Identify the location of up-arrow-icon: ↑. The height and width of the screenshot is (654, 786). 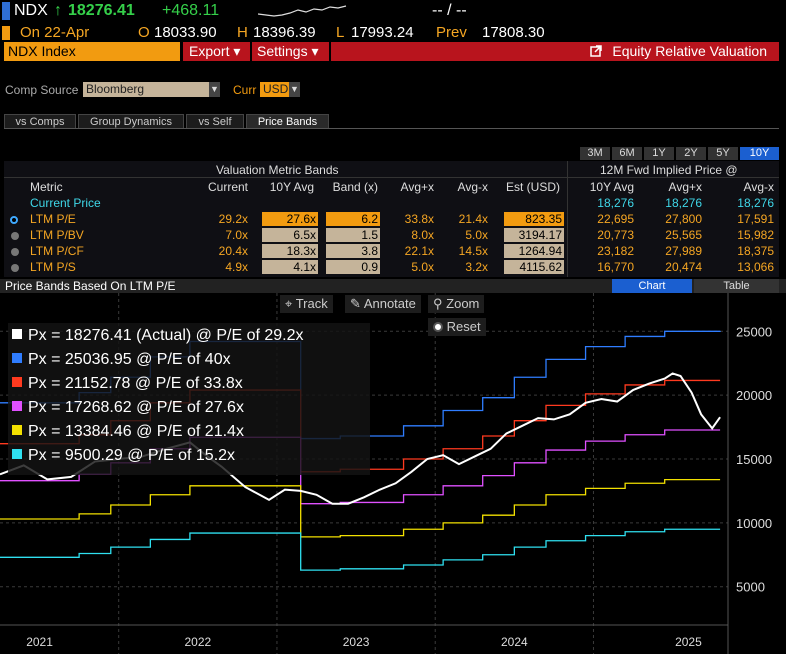
(58, 10).